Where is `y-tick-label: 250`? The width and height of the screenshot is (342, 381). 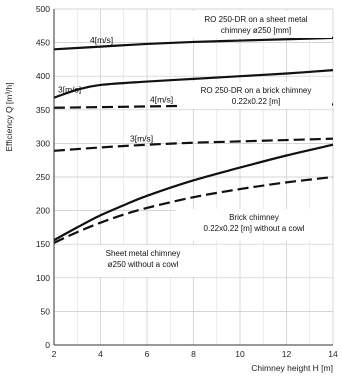
y-tick-label: 250 is located at coordinates (43, 177).